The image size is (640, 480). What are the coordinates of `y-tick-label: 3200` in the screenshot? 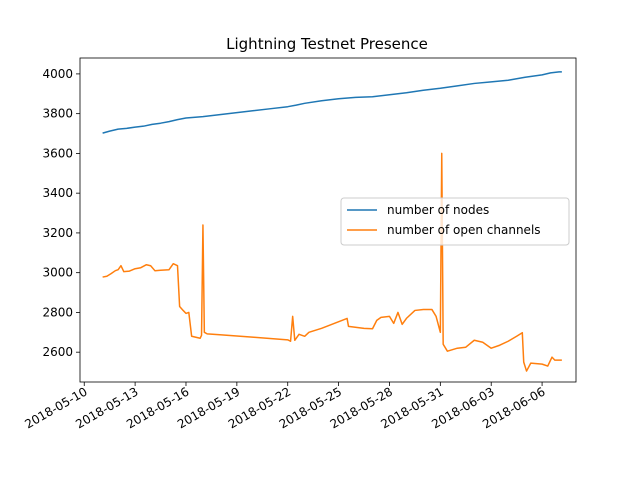 It's located at (57, 233).